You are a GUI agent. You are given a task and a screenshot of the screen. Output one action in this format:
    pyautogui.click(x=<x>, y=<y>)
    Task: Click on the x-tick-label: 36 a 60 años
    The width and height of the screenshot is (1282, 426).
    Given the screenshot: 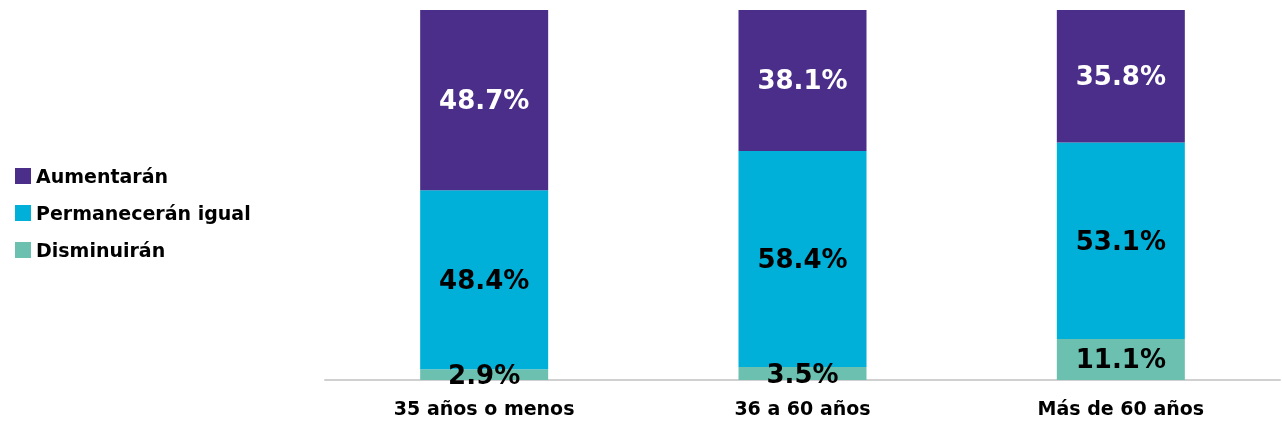 What is the action you would take?
    pyautogui.click(x=802, y=407)
    